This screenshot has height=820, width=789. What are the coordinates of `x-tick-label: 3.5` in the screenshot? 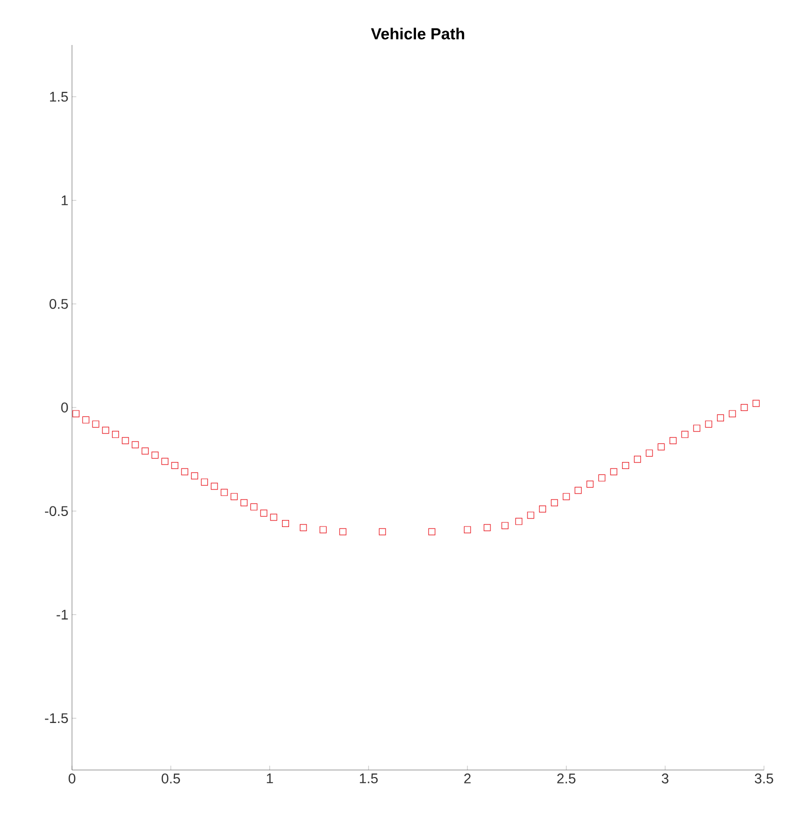 It's located at (764, 779).